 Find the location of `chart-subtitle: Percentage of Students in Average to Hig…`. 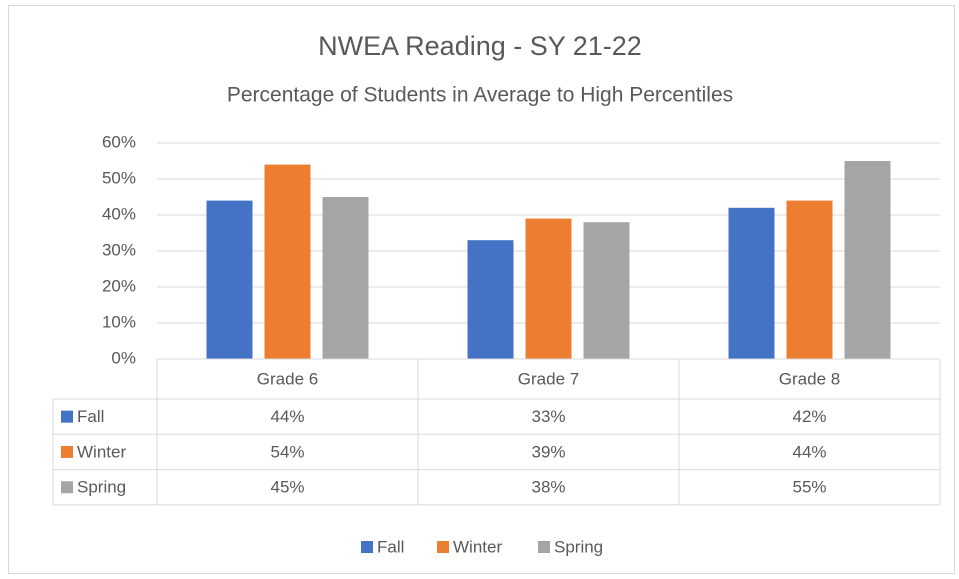

chart-subtitle: Percentage of Students in Average to Hig… is located at coordinates (480, 95).